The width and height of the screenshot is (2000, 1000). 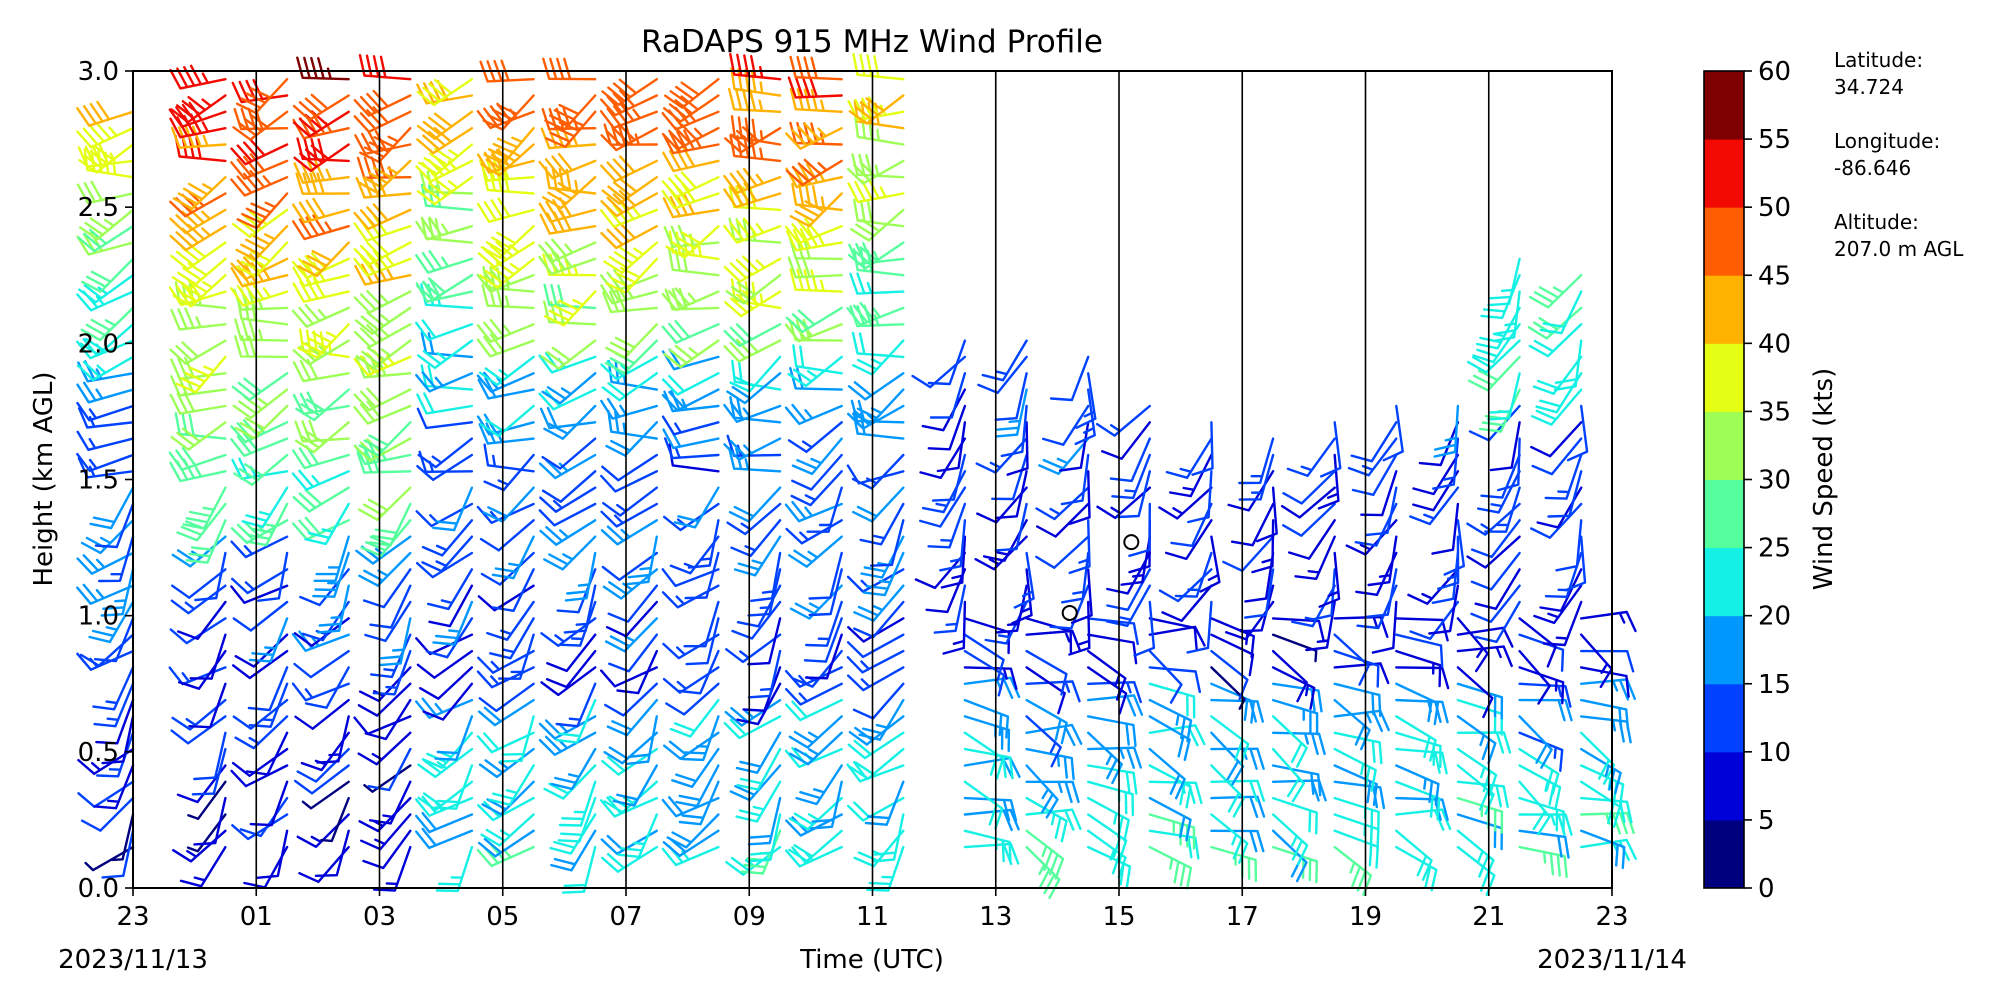 What do you see at coordinates (98, 72) in the screenshot?
I see `y-tick-label-6: 3.0` at bounding box center [98, 72].